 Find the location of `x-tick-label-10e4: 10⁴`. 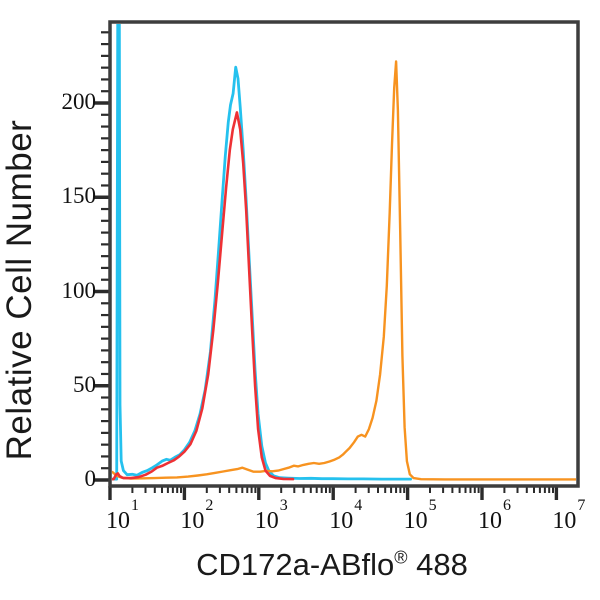

x-tick-label-10e4: 10⁴ is located at coordinates (345, 516).